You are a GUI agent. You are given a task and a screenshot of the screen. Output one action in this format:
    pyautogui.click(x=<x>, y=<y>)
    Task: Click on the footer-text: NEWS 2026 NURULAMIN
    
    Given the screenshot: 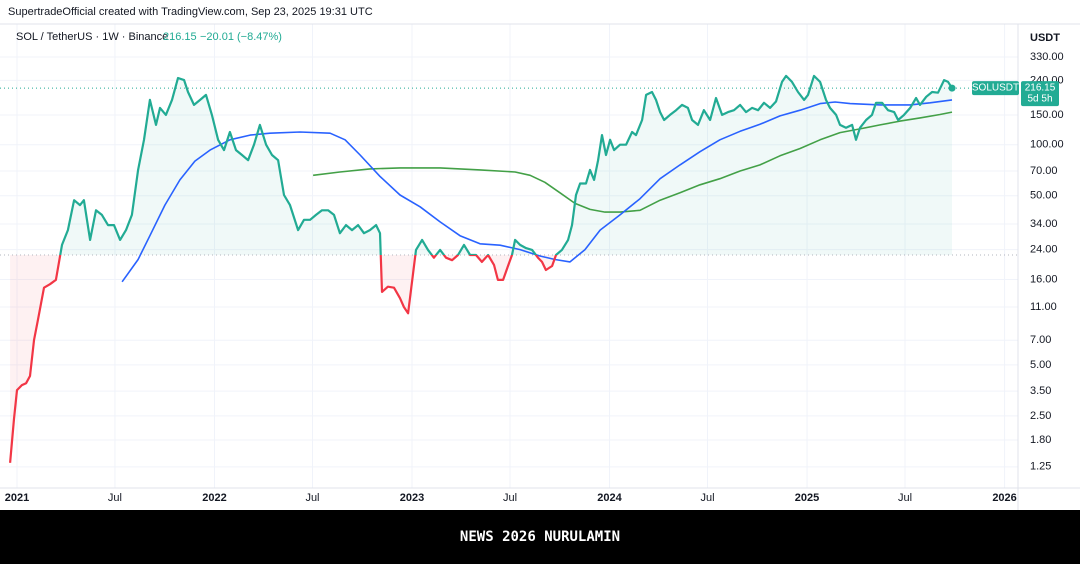 What is the action you would take?
    pyautogui.click(x=540, y=537)
    